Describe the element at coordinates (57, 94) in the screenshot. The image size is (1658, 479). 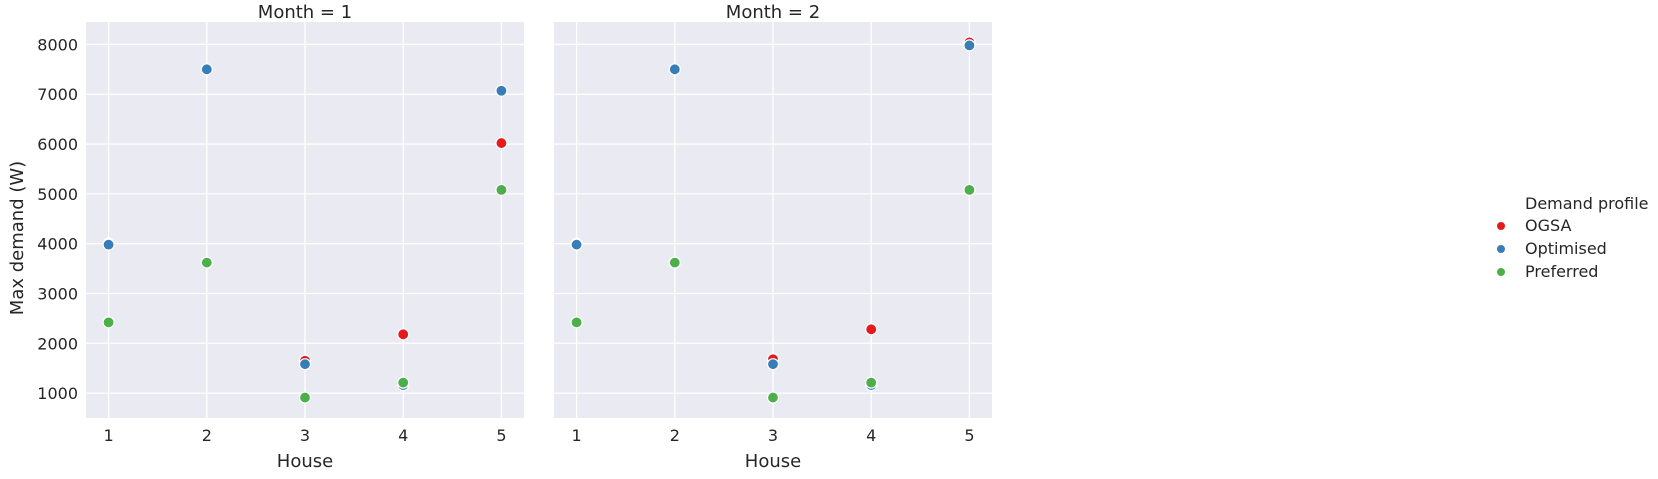
I see `y-tick-label: 7000` at that location.